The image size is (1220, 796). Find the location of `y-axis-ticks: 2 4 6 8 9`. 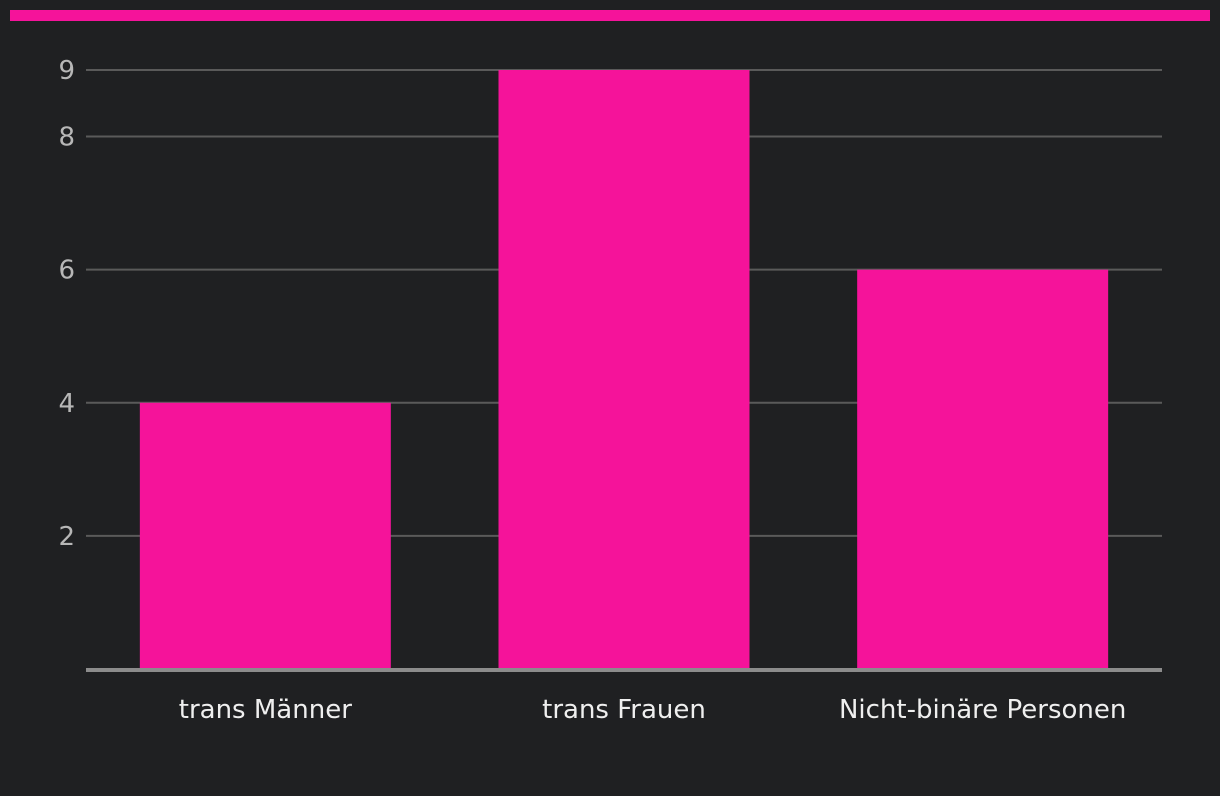

y-axis-ticks: 2 4 6 8 9 is located at coordinates (66, 304).